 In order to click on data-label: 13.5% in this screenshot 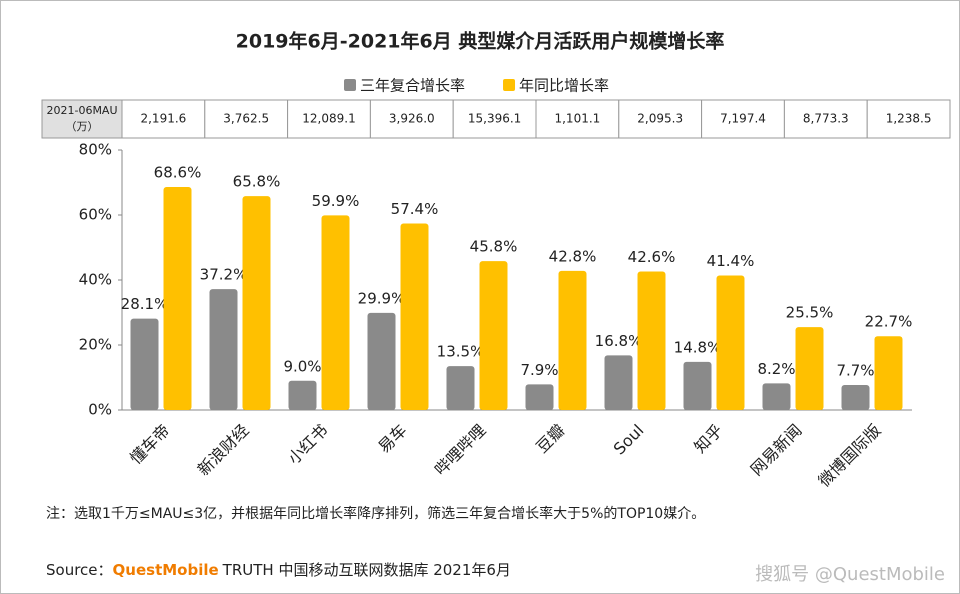, I will do `click(461, 352)`.